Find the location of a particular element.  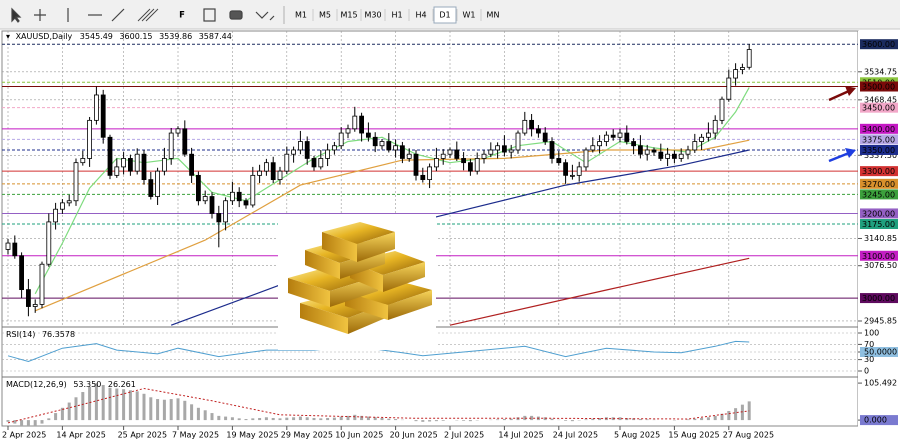

x-tick-label: 14 Jul 2025 is located at coordinates (520, 435).